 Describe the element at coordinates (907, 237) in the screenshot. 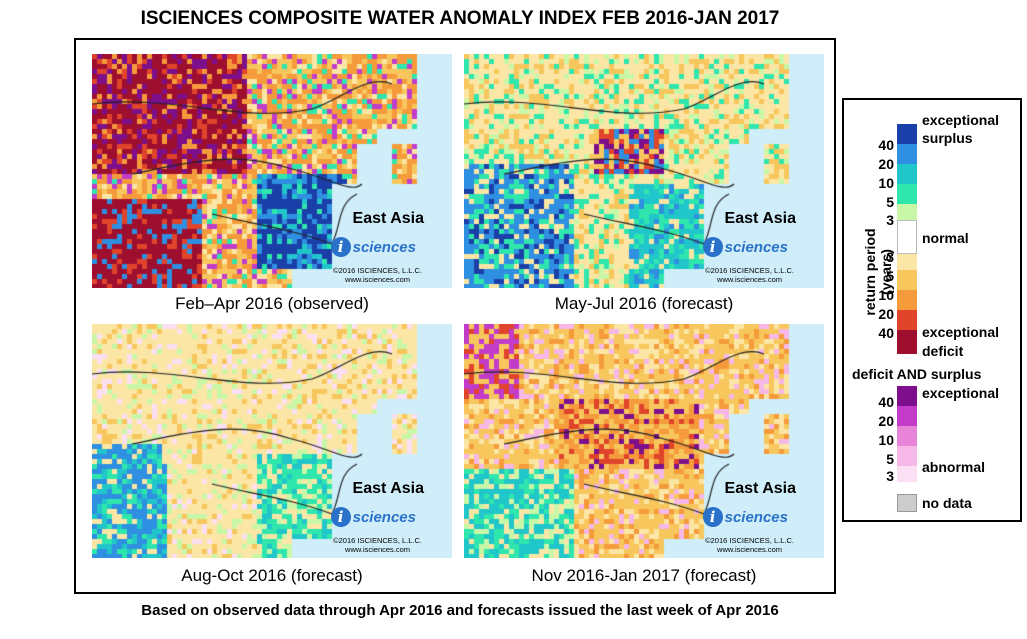

I see `legend-swatch-normal` at that location.